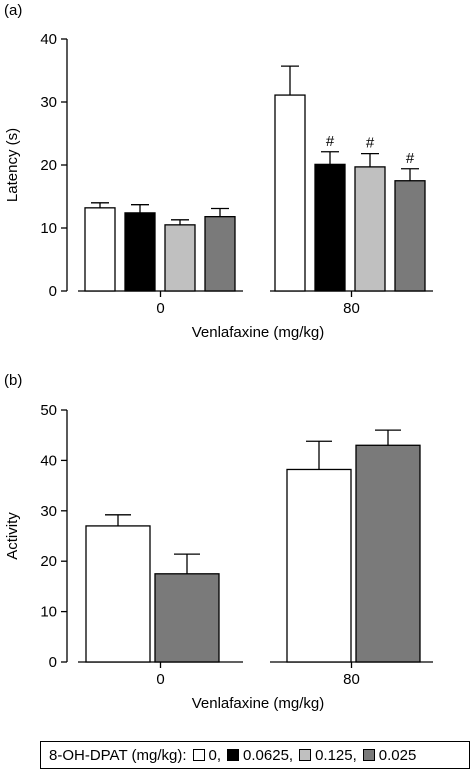 Image resolution: width=474 pixels, height=771 pixels. I want to click on b-x-tick-label-0: 0, so click(160, 679).